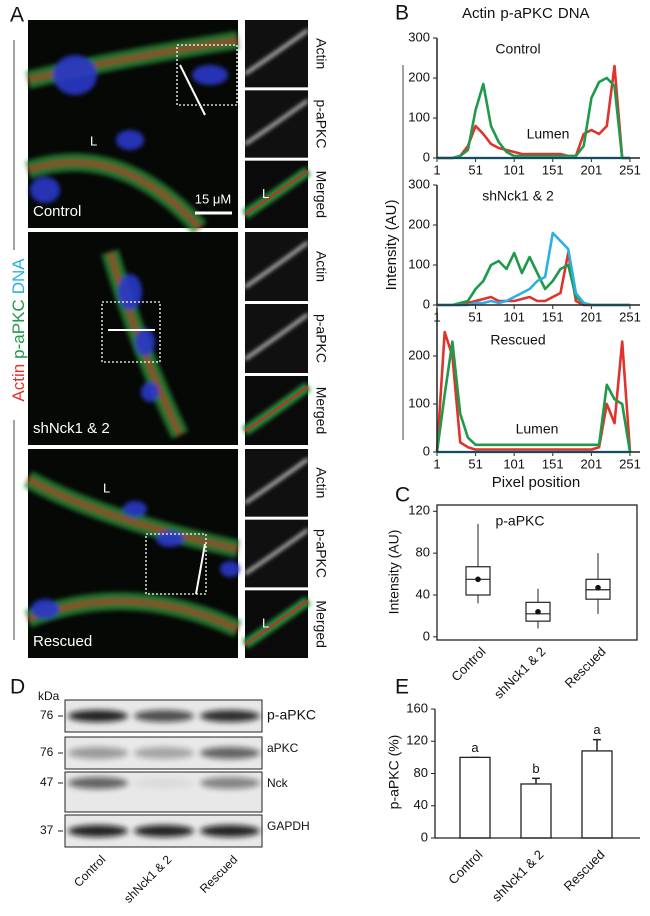 This screenshot has width=650, height=916. What do you see at coordinates (133, 553) in the screenshot?
I see `micrograph` at bounding box center [133, 553].